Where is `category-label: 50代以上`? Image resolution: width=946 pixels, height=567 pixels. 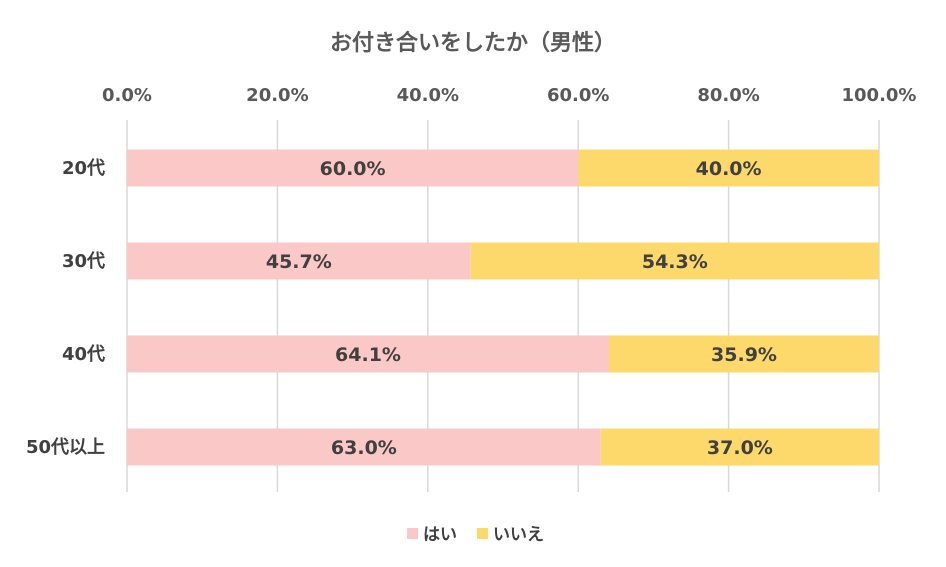
category-label: 50代以上 is located at coordinates (65, 447).